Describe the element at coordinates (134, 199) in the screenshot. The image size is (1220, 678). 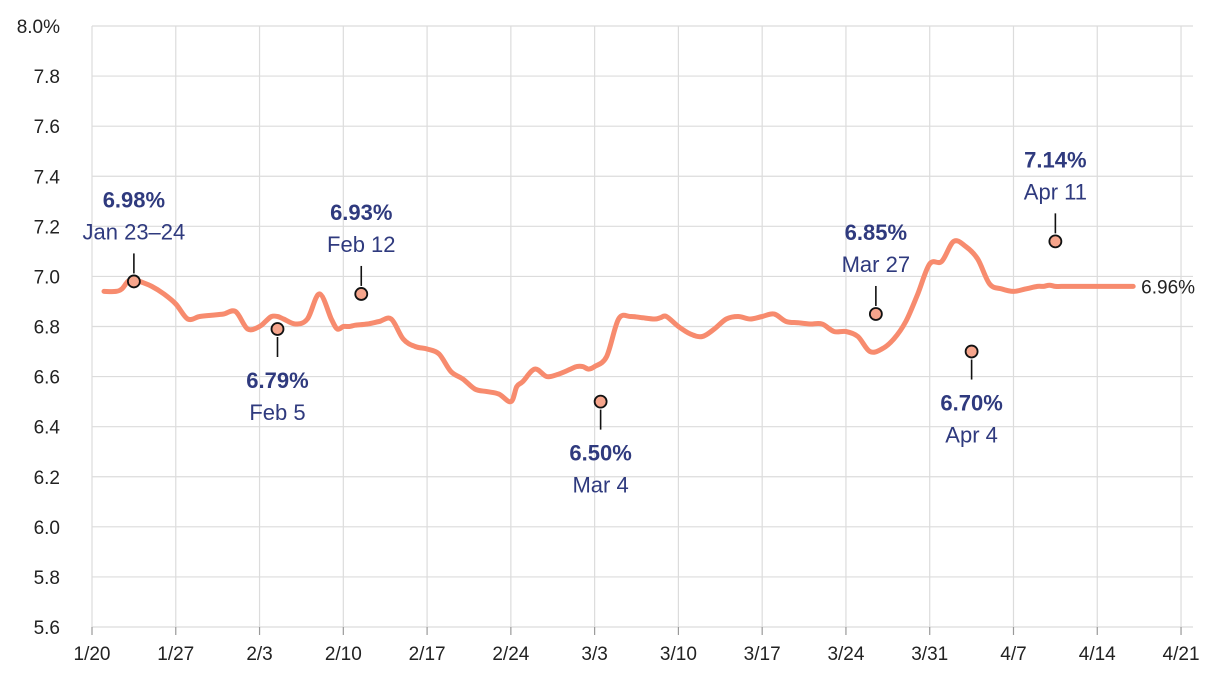
I see `annotation-value: 6.98%` at that location.